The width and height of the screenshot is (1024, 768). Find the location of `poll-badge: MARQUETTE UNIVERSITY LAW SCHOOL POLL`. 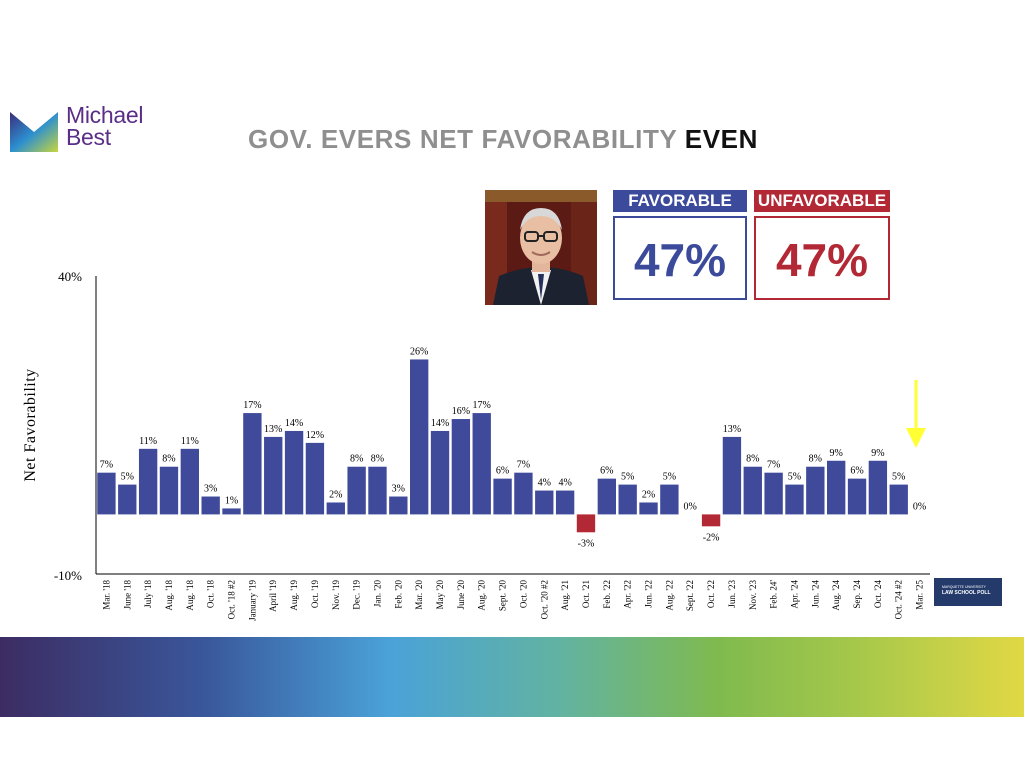

poll-badge: MARQUETTE UNIVERSITY LAW SCHOOL POLL is located at coordinates (968, 592).